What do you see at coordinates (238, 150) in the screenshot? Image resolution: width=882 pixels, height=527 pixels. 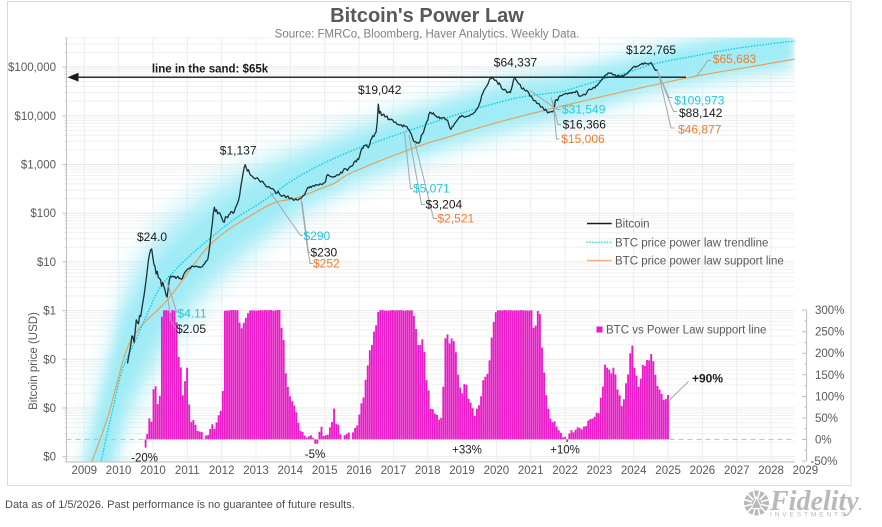 I see `svg-text: $1,137` at bounding box center [238, 150].